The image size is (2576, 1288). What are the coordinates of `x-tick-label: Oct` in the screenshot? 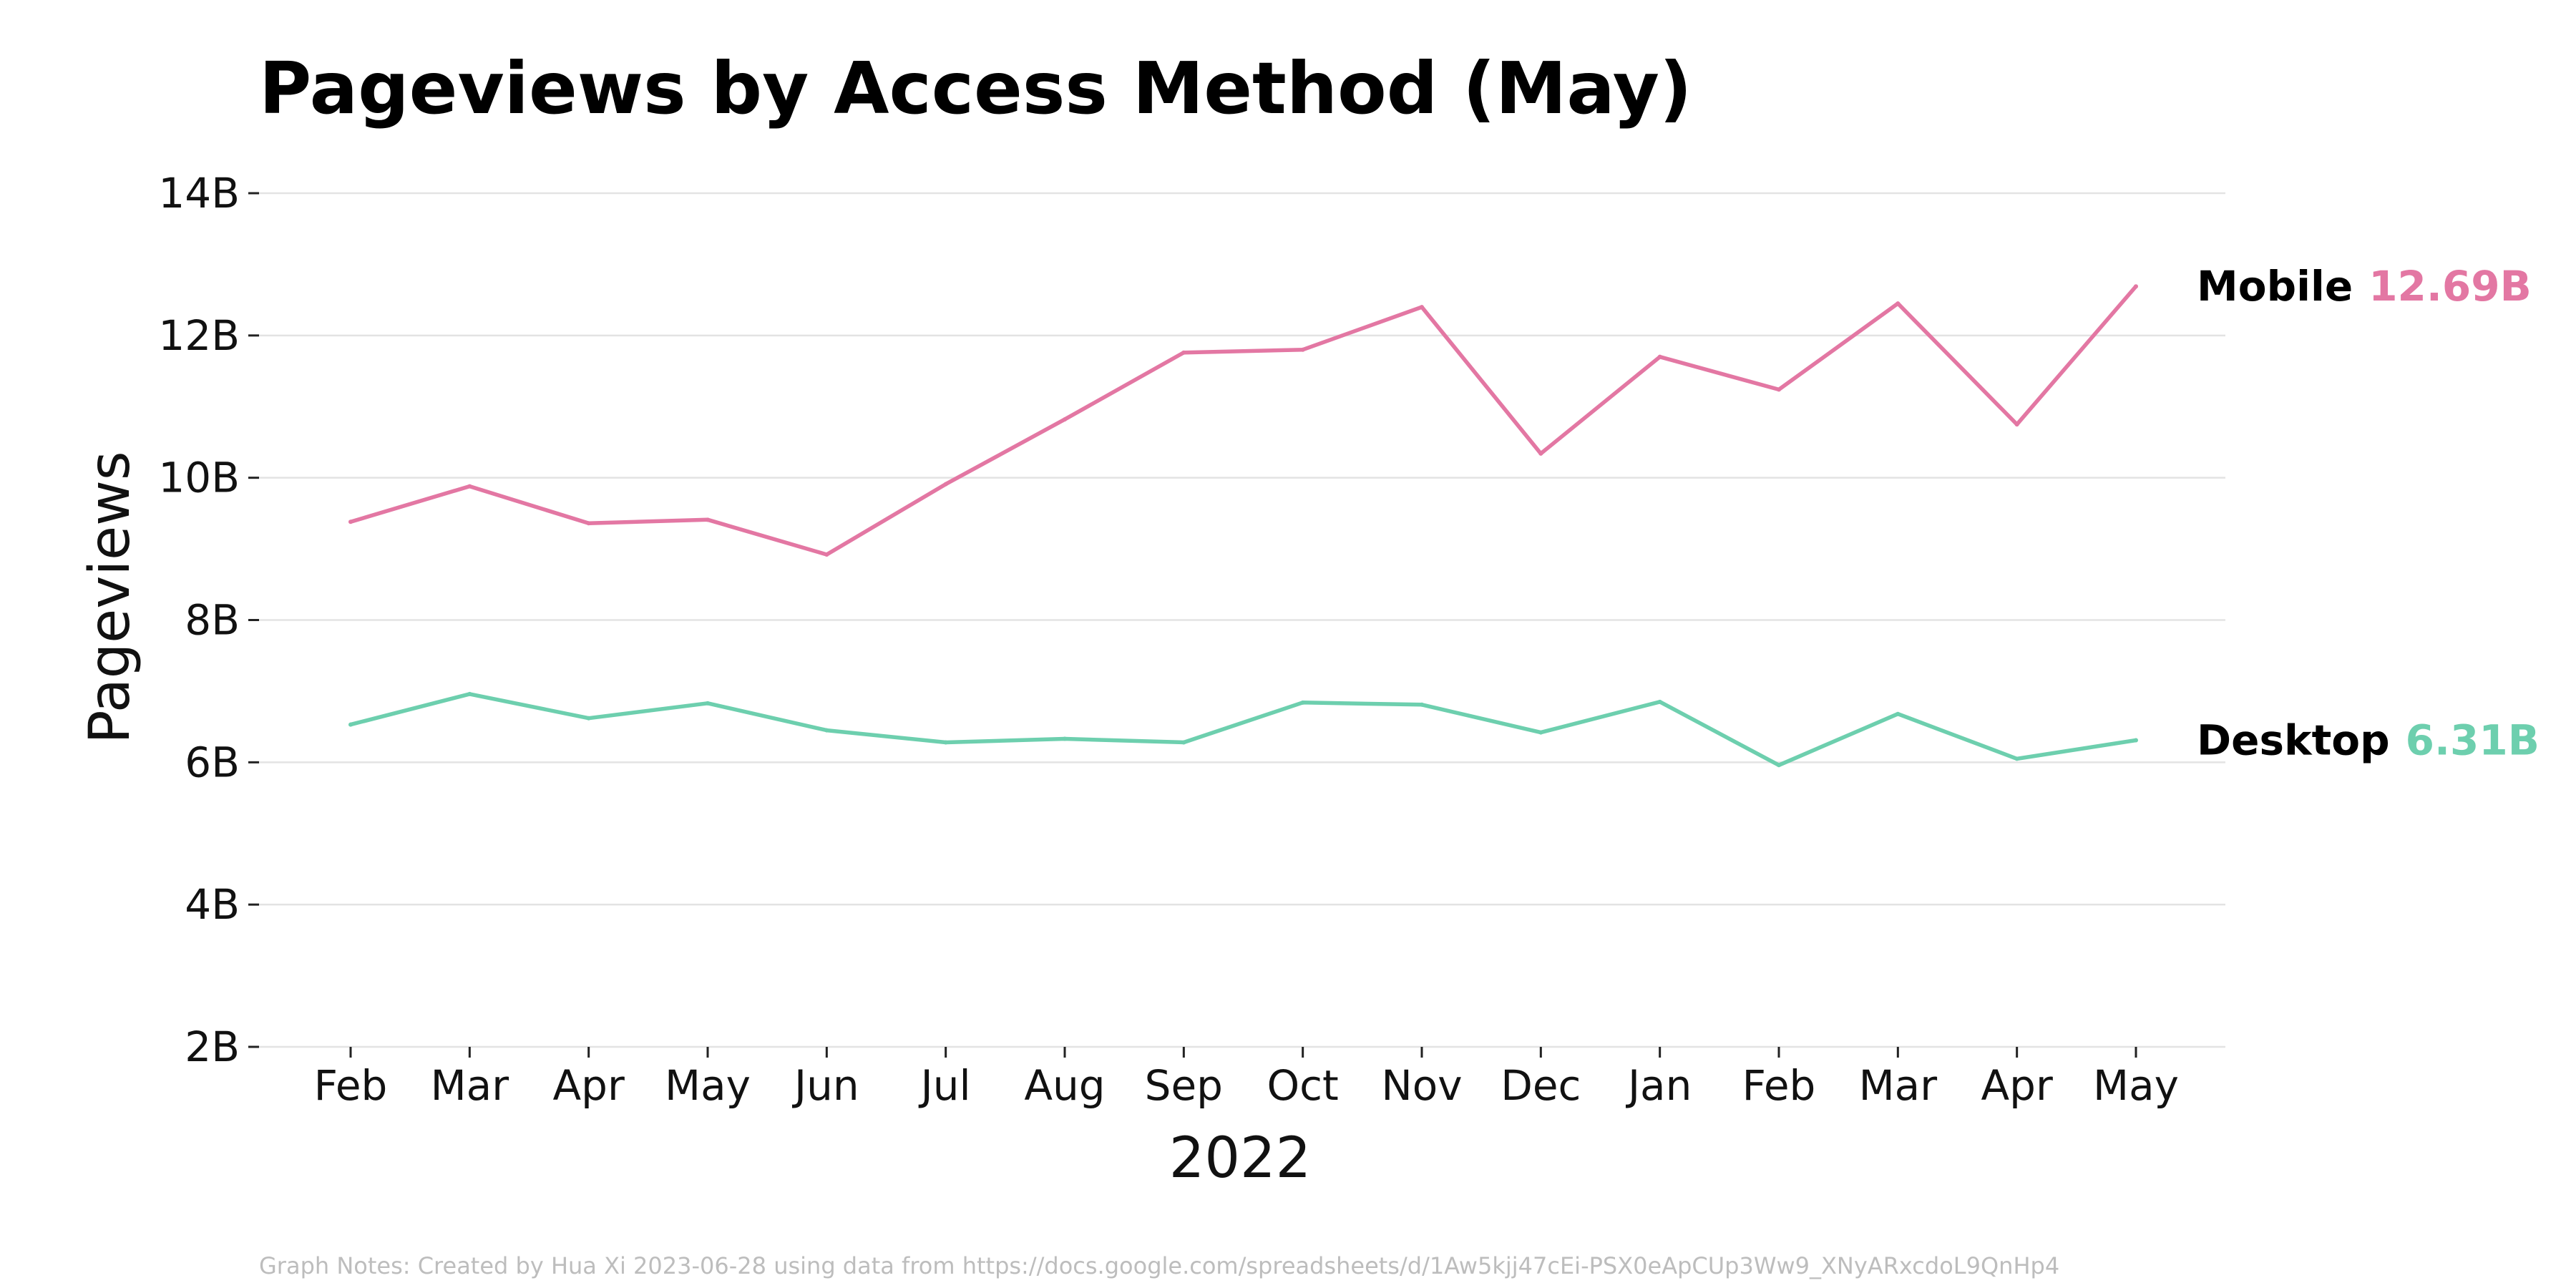 It's located at (1303, 1085).